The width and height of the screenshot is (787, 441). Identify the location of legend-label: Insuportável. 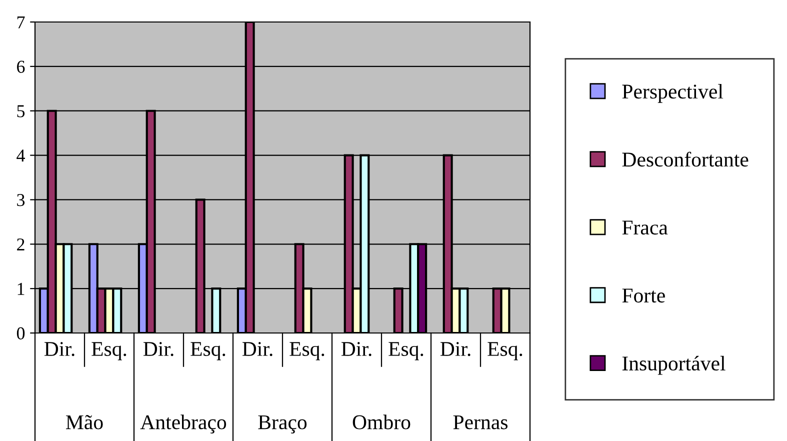
(674, 365).